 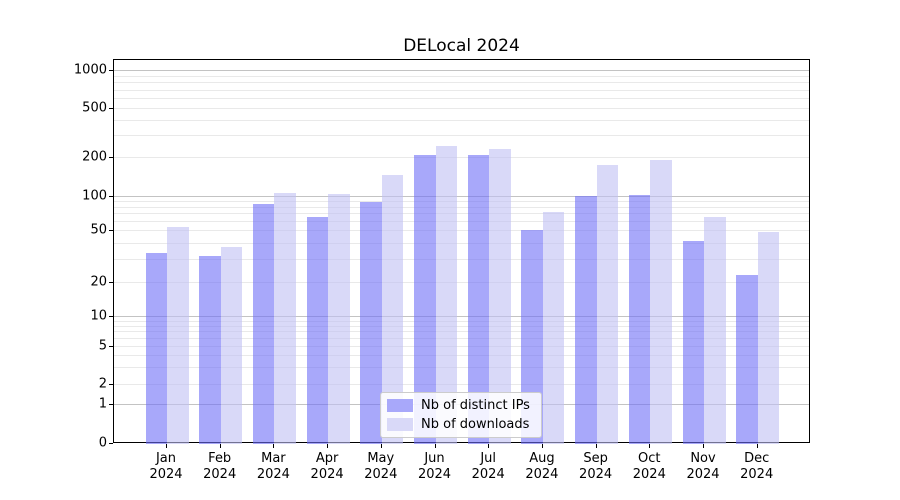 What do you see at coordinates (757, 446) in the screenshot?
I see `x-tick-mark-dec` at bounding box center [757, 446].